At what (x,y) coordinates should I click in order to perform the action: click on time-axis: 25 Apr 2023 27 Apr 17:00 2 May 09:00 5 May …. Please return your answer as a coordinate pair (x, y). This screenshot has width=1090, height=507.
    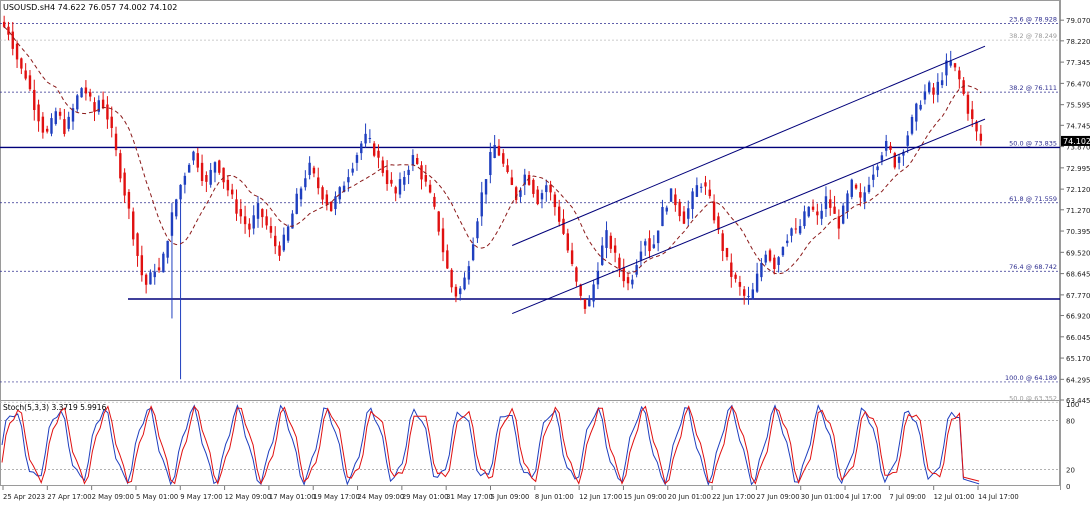
    Looking at the image, I should click on (510, 493).